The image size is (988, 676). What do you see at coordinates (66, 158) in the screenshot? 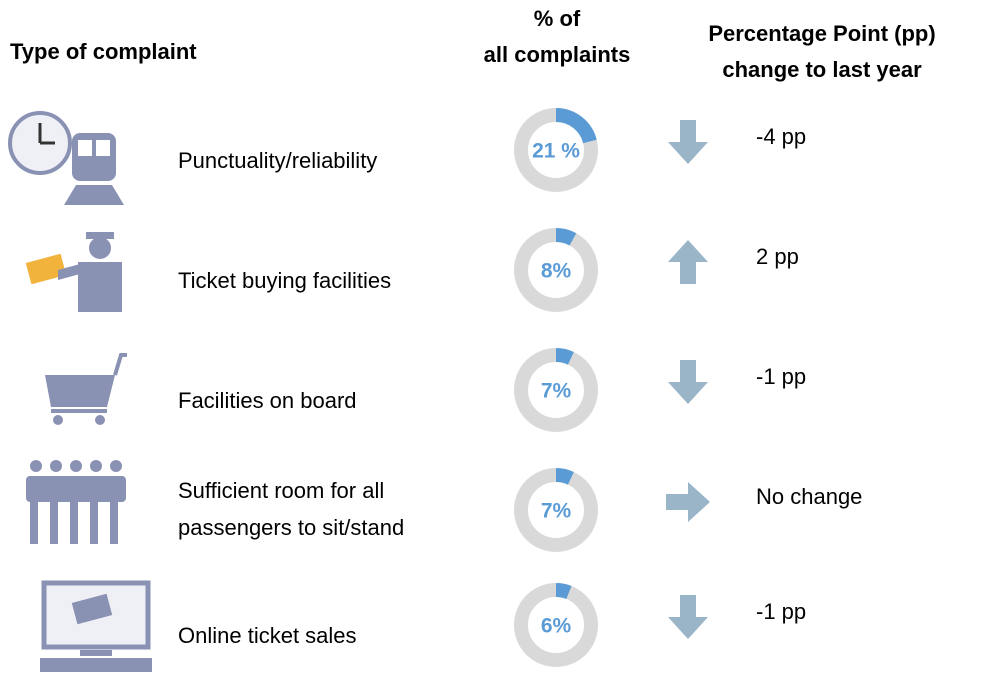
I see `icon-train` at bounding box center [66, 158].